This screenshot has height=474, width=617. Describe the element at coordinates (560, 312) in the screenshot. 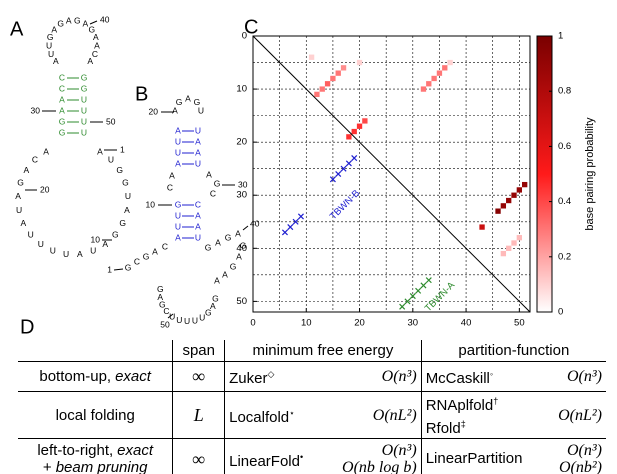

I see `colorbar-tick-label: 0` at that location.